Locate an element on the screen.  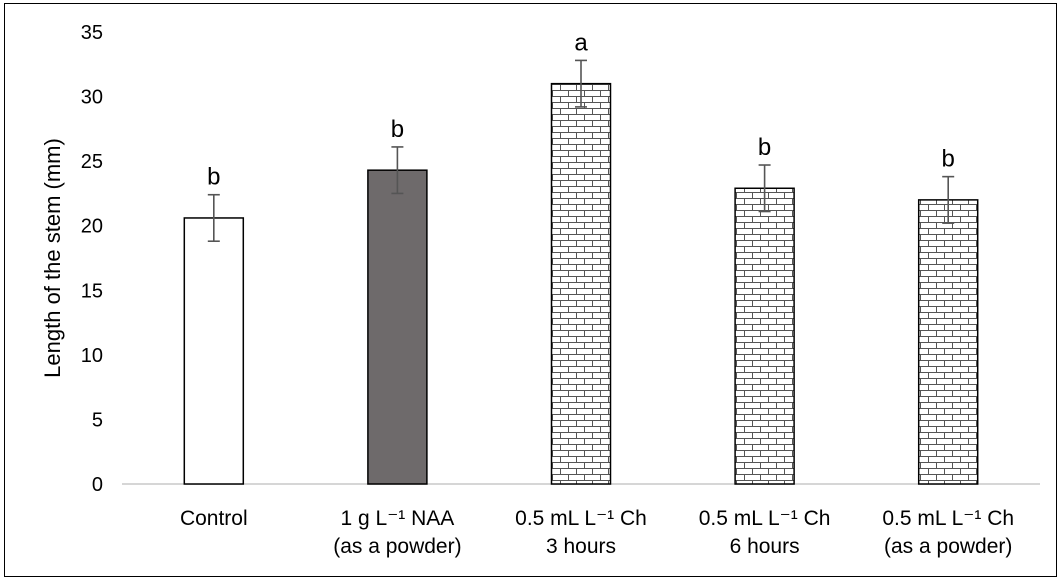
category-label: 1 g L⁻¹ NAA (as a powder) is located at coordinates (397, 532).